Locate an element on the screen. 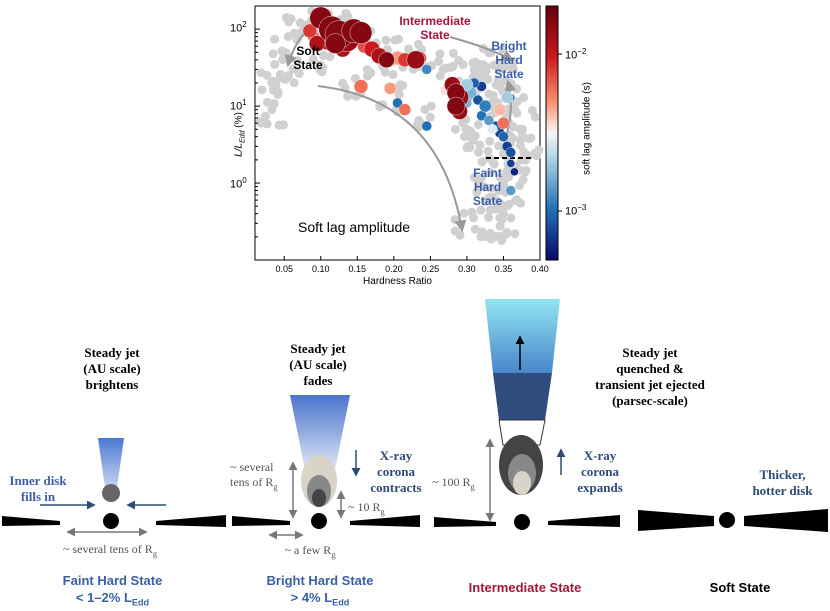  bright-hard-state-annotation: Bright Hard State is located at coordinates (509, 60).